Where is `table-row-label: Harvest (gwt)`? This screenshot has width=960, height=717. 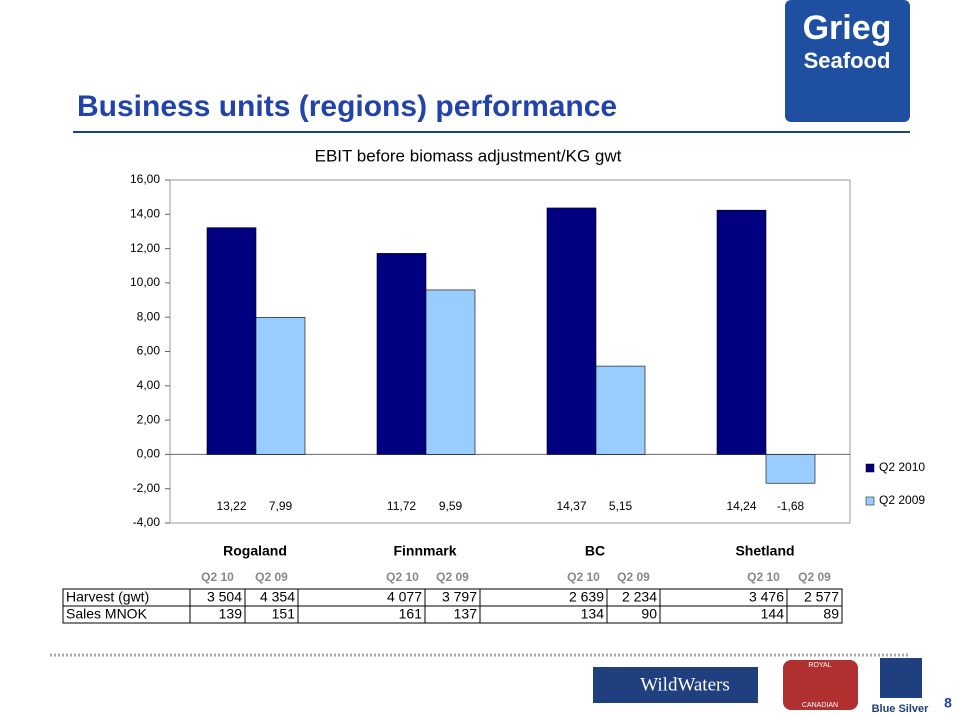 table-row-label: Harvest (gwt) is located at coordinates (107, 597).